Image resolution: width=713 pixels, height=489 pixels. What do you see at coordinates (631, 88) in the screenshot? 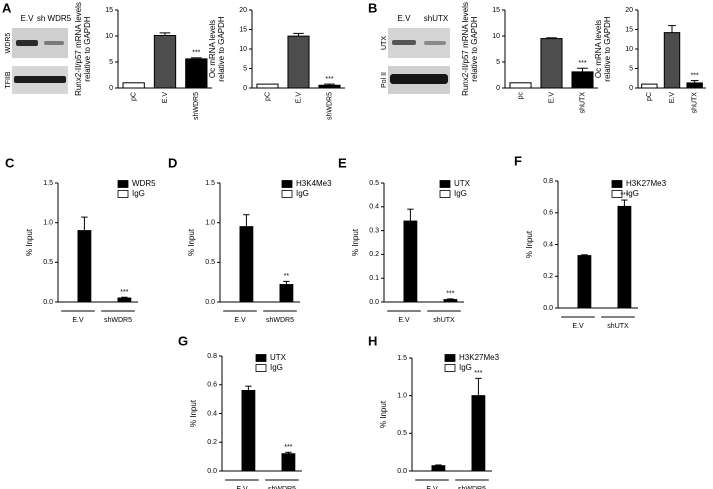
I see `y-tick-label: 0` at bounding box center [631, 88].